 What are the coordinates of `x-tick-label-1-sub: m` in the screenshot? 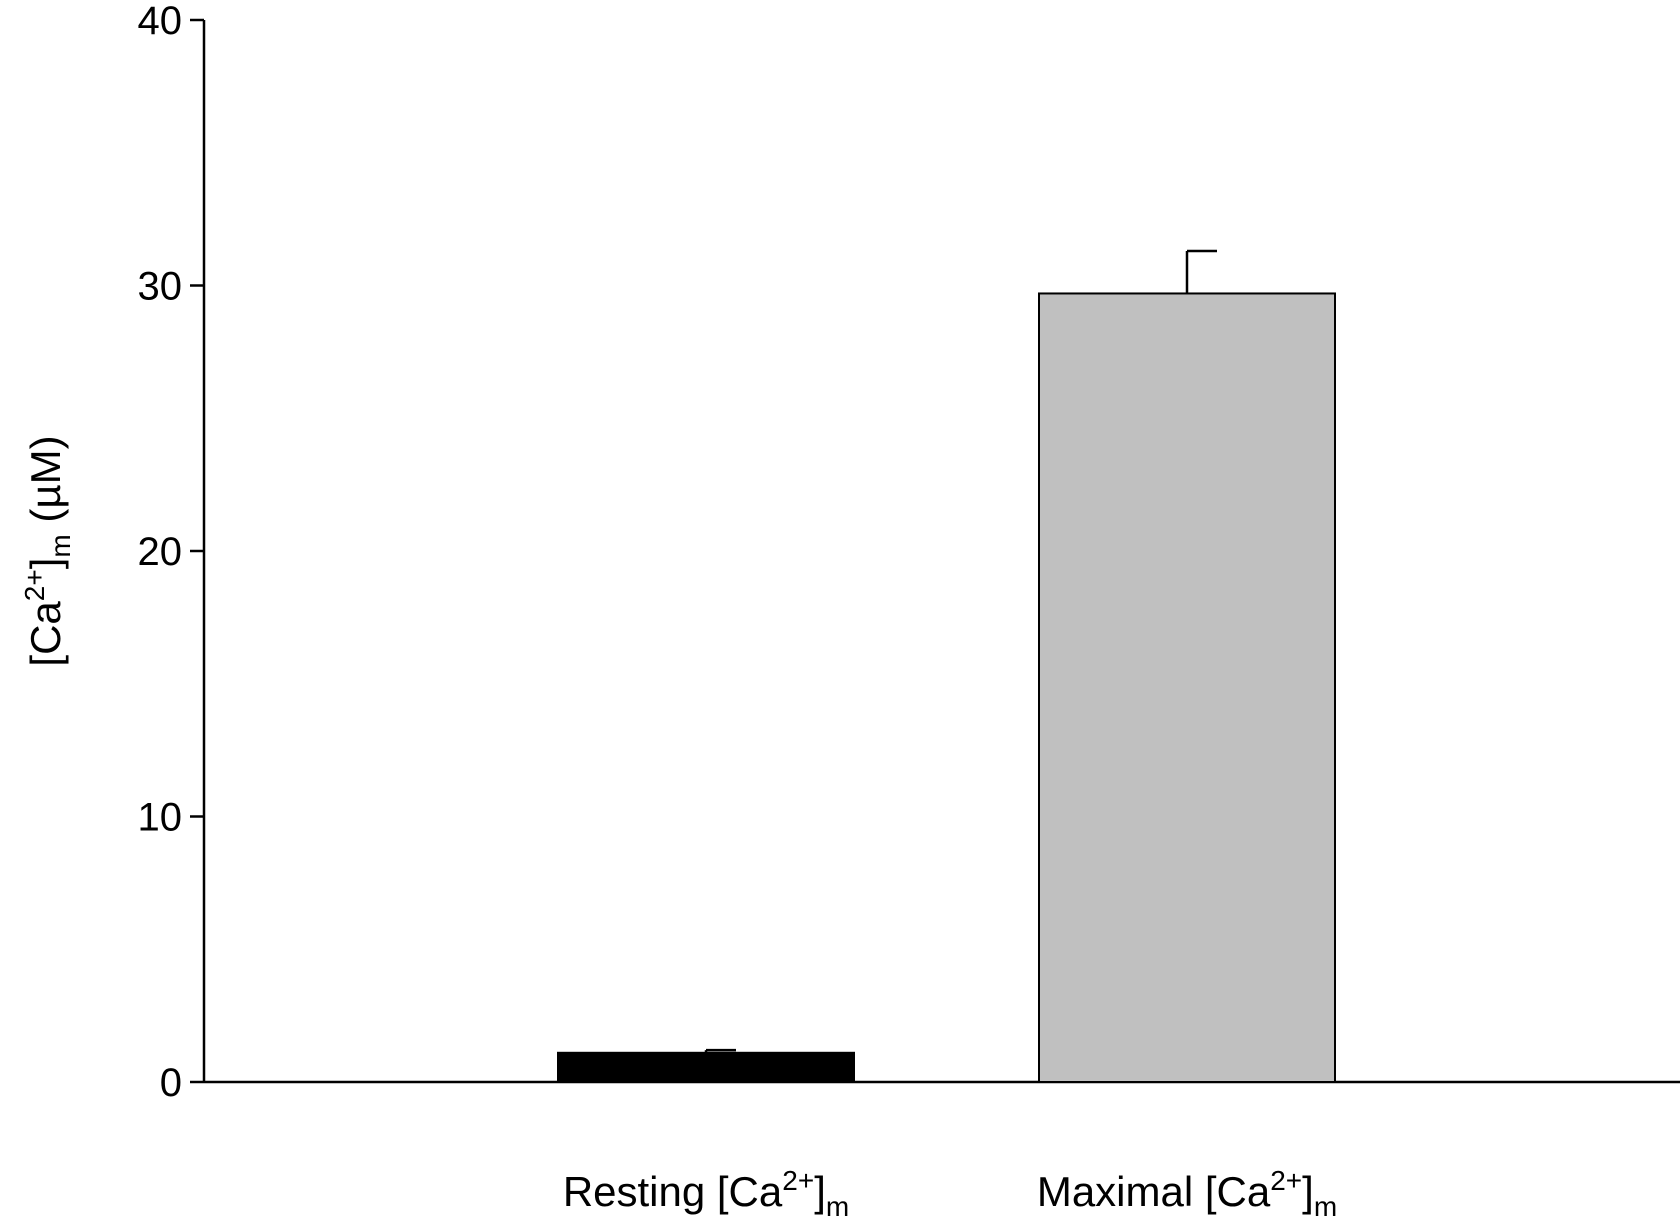 It's located at (1325, 1206).